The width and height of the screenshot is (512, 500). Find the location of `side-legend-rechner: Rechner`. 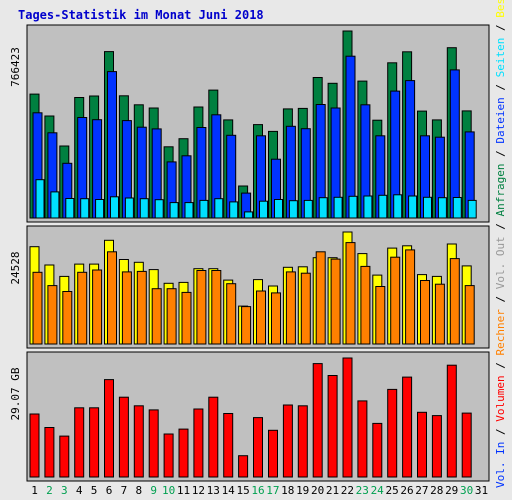

side-legend-rechner: Rechner is located at coordinates (500, 332).